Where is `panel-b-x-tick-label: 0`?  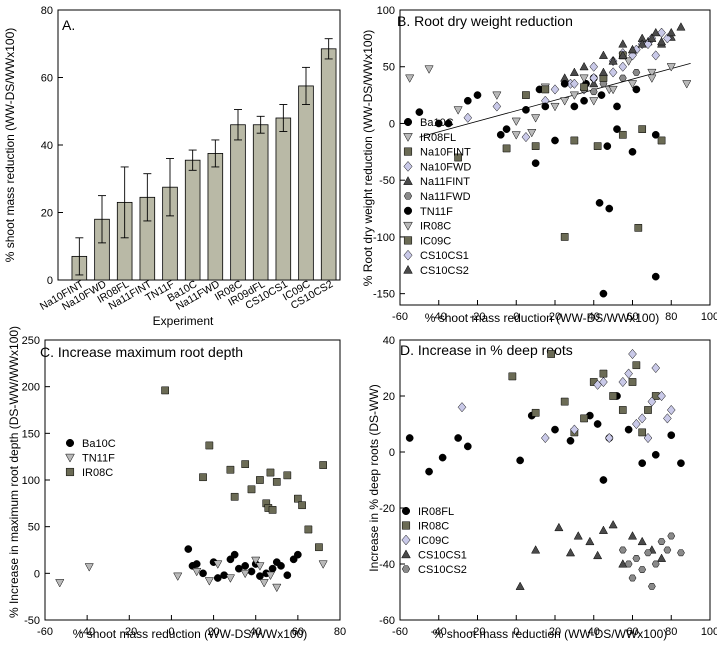
panel-b-x-tick-label: 0 is located at coordinates (516, 317).